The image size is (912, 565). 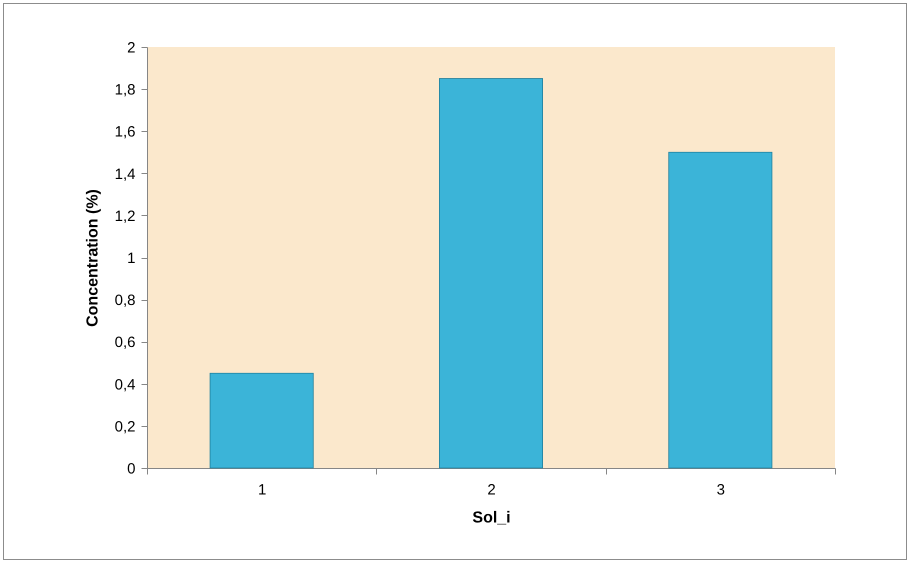 What do you see at coordinates (491, 518) in the screenshot?
I see `x-axis-title: Sol_i` at bounding box center [491, 518].